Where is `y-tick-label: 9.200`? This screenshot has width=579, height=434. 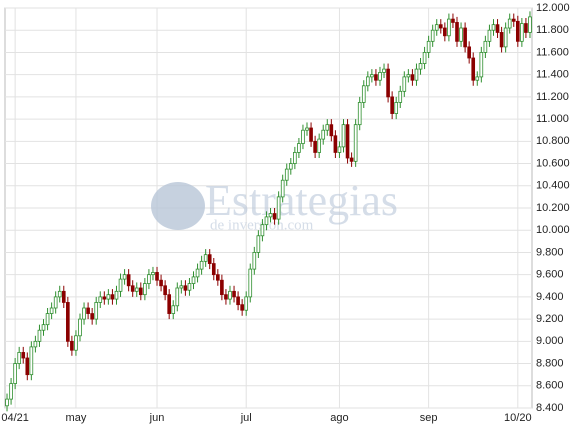
y-tick-label: 9.200 is located at coordinates (550, 319).